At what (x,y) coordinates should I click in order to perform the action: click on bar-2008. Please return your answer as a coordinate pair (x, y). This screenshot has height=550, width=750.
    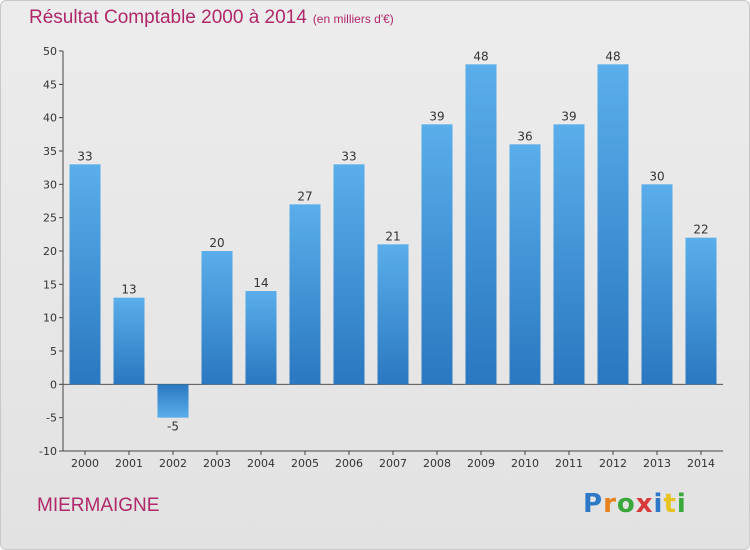
    Looking at the image, I should click on (437, 254).